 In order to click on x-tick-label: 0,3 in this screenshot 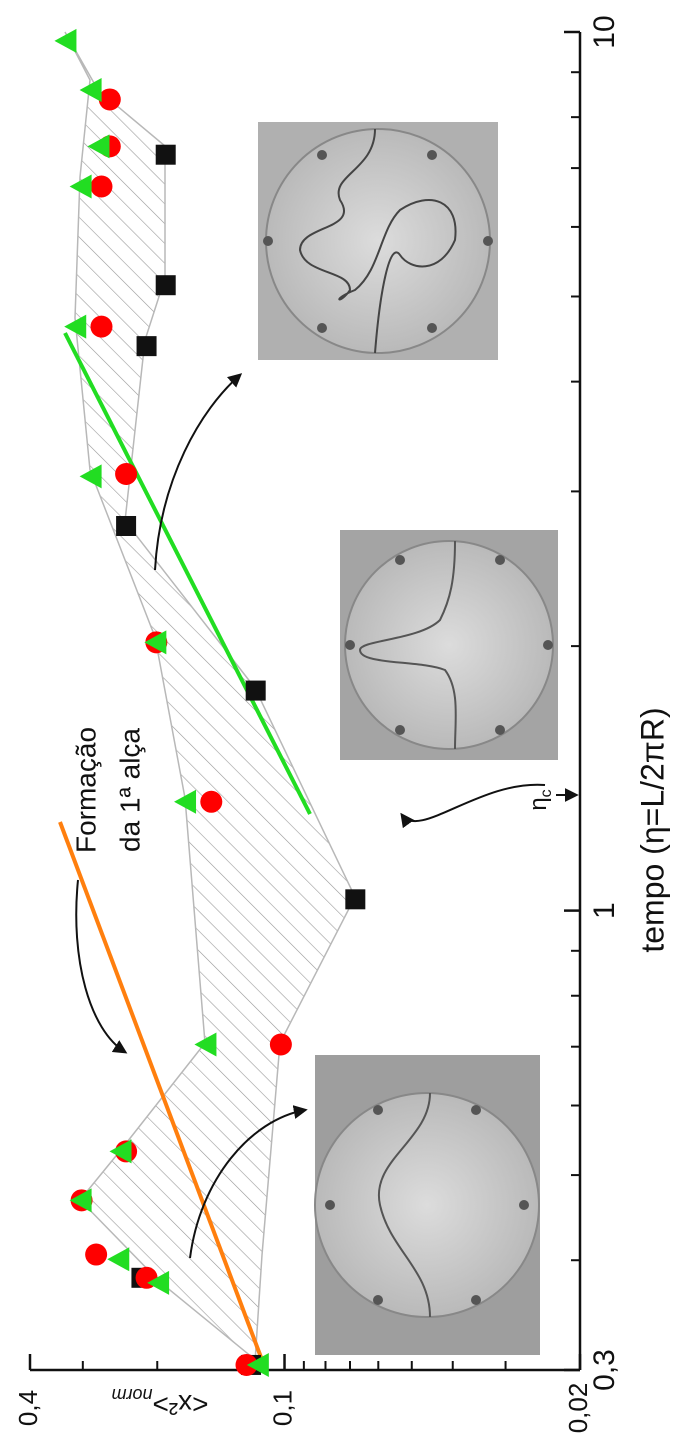, I will do `click(604, 1370)`.